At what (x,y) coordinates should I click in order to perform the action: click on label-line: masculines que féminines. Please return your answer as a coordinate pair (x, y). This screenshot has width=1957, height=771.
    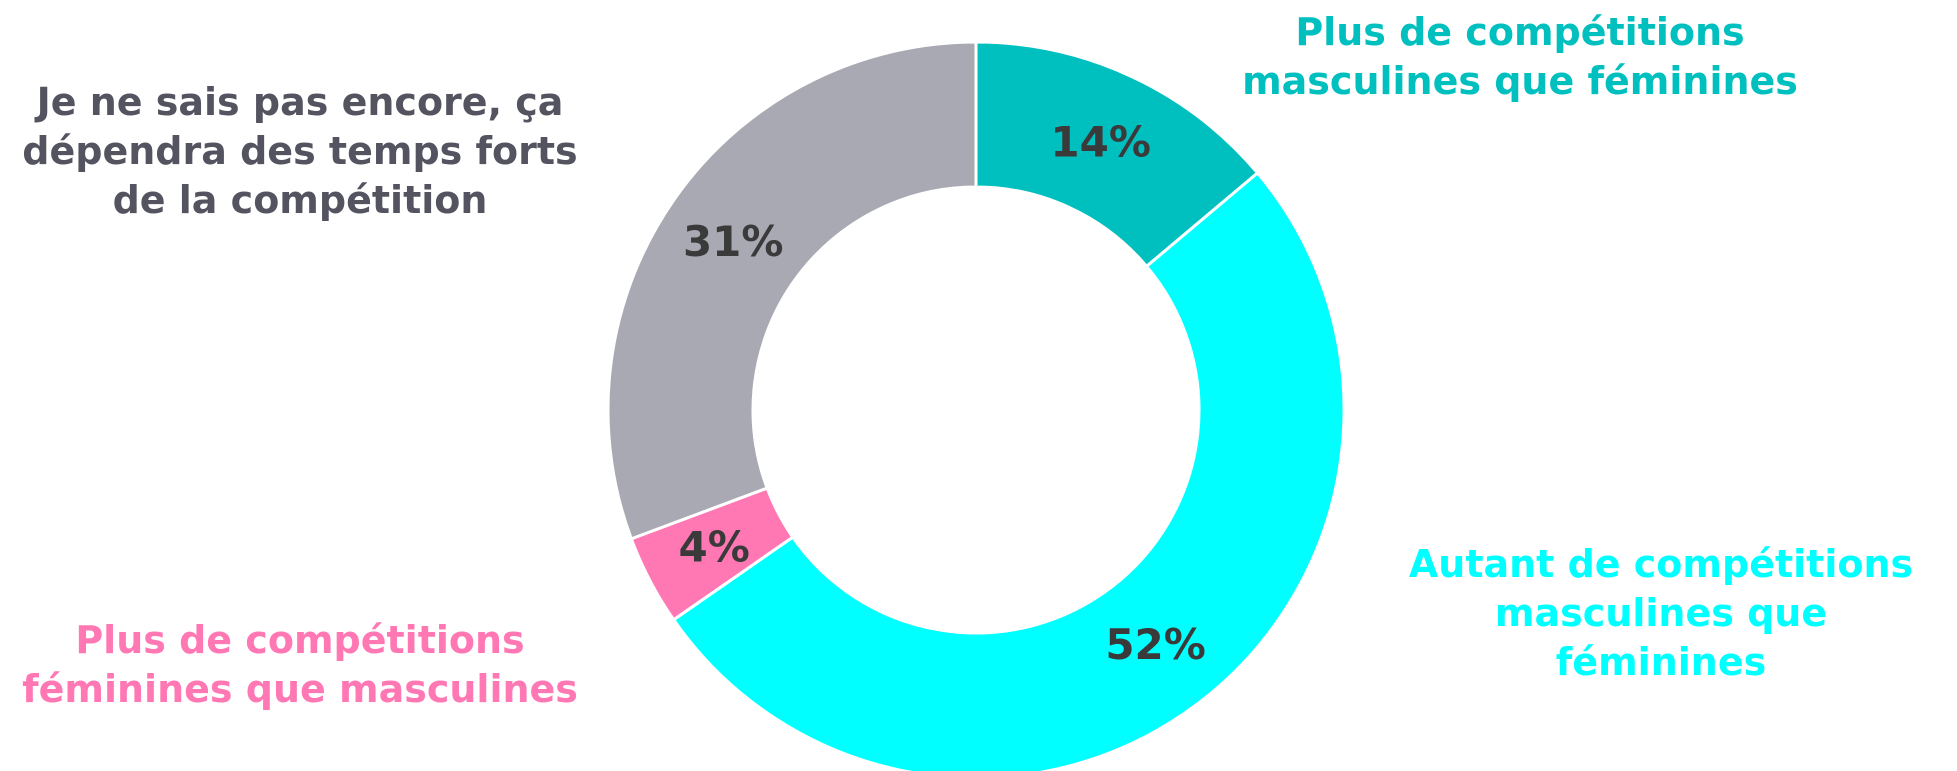
    Looking at the image, I should click on (1520, 81).